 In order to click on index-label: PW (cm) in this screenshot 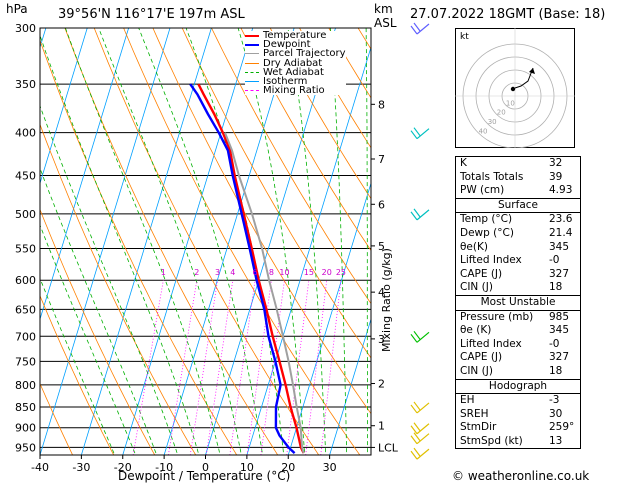, I will do `click(482, 190)`.